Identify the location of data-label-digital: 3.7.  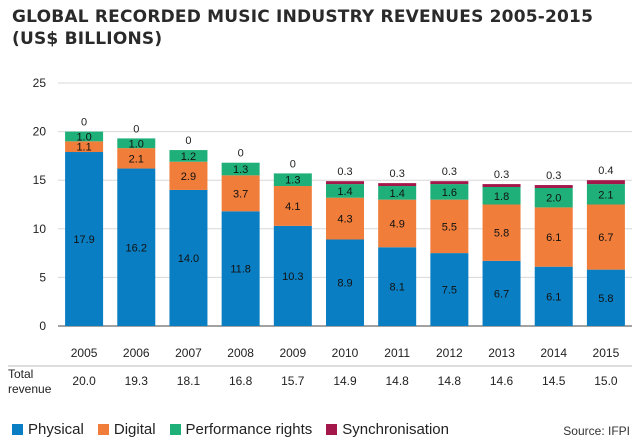
(240, 194).